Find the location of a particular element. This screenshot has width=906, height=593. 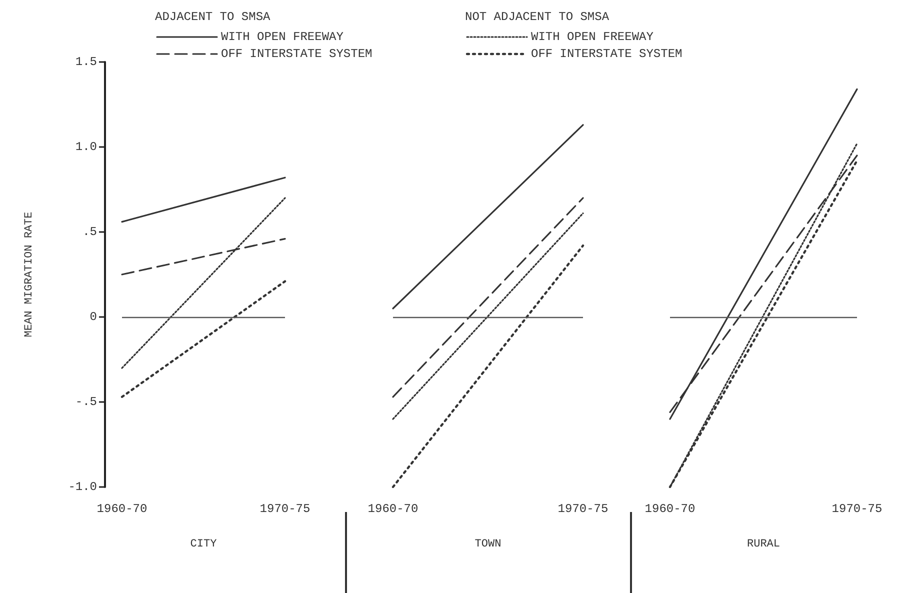

y-tick-label: 1.5 is located at coordinates (86, 62).